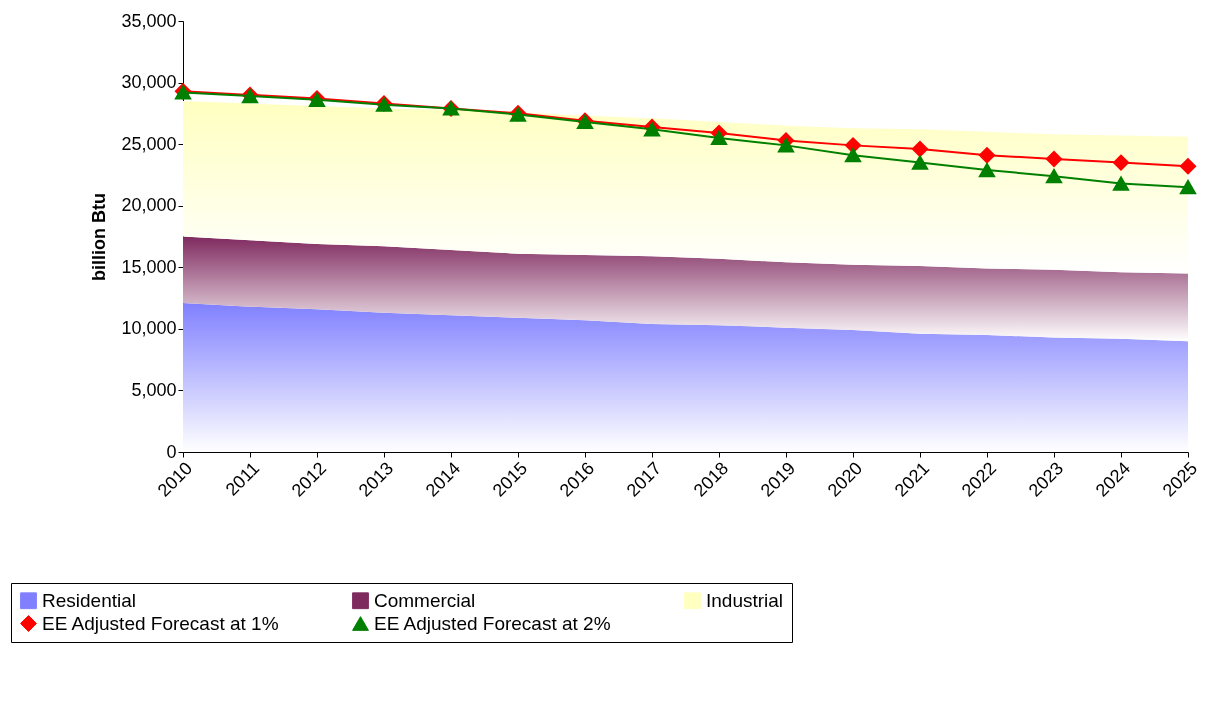  Describe the element at coordinates (492, 623) in the screenshot. I see `legend-label: EE Adjusted Forecast at 2%` at that location.